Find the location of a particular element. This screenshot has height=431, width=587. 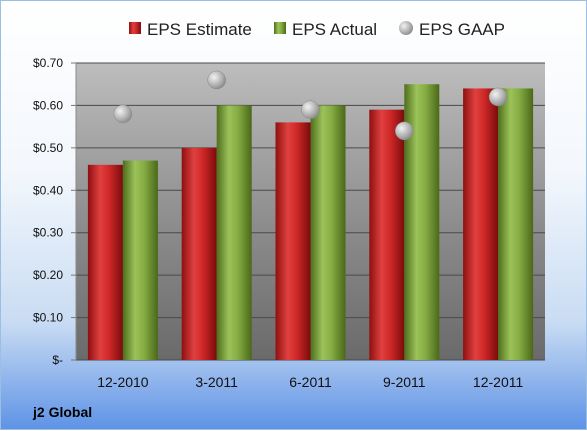

point-eps-gaap-6-2011 is located at coordinates (310, 109).